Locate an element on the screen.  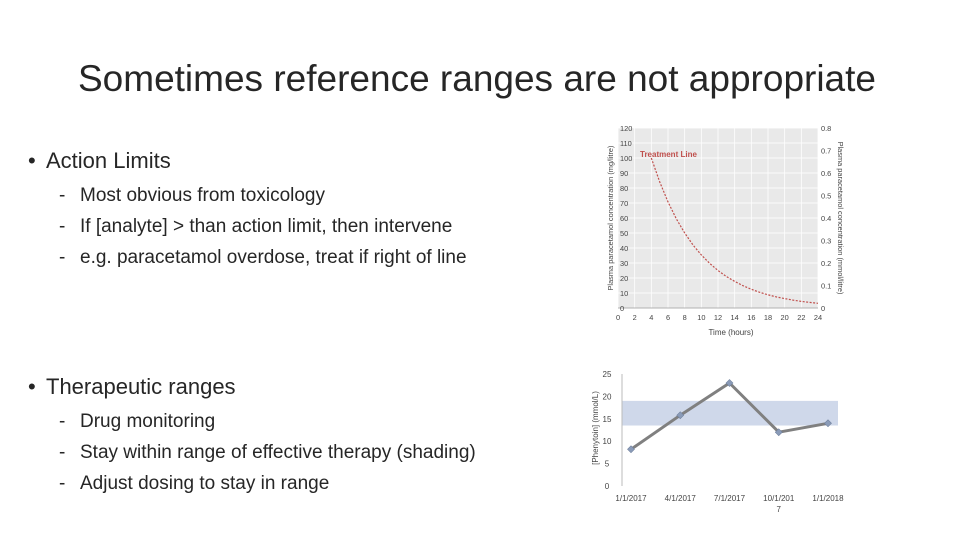
y-tick-label: 120 is located at coordinates (626, 128).